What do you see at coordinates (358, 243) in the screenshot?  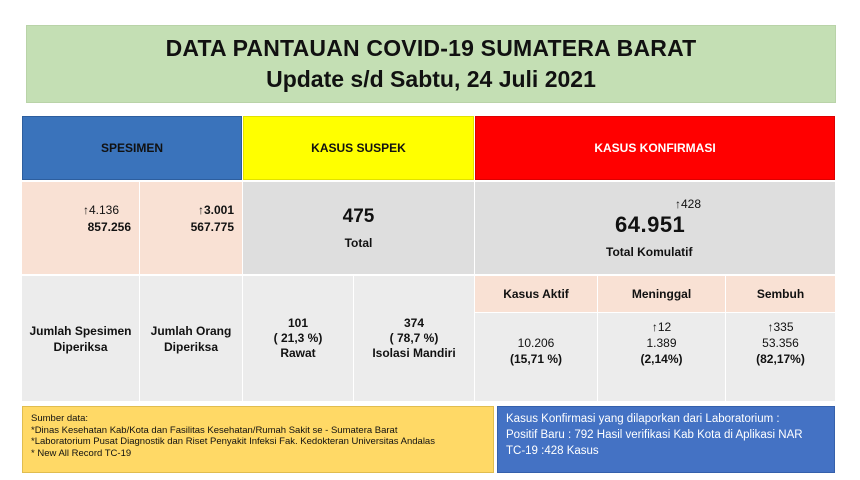 I see `suspek-total-label: Total` at bounding box center [358, 243].